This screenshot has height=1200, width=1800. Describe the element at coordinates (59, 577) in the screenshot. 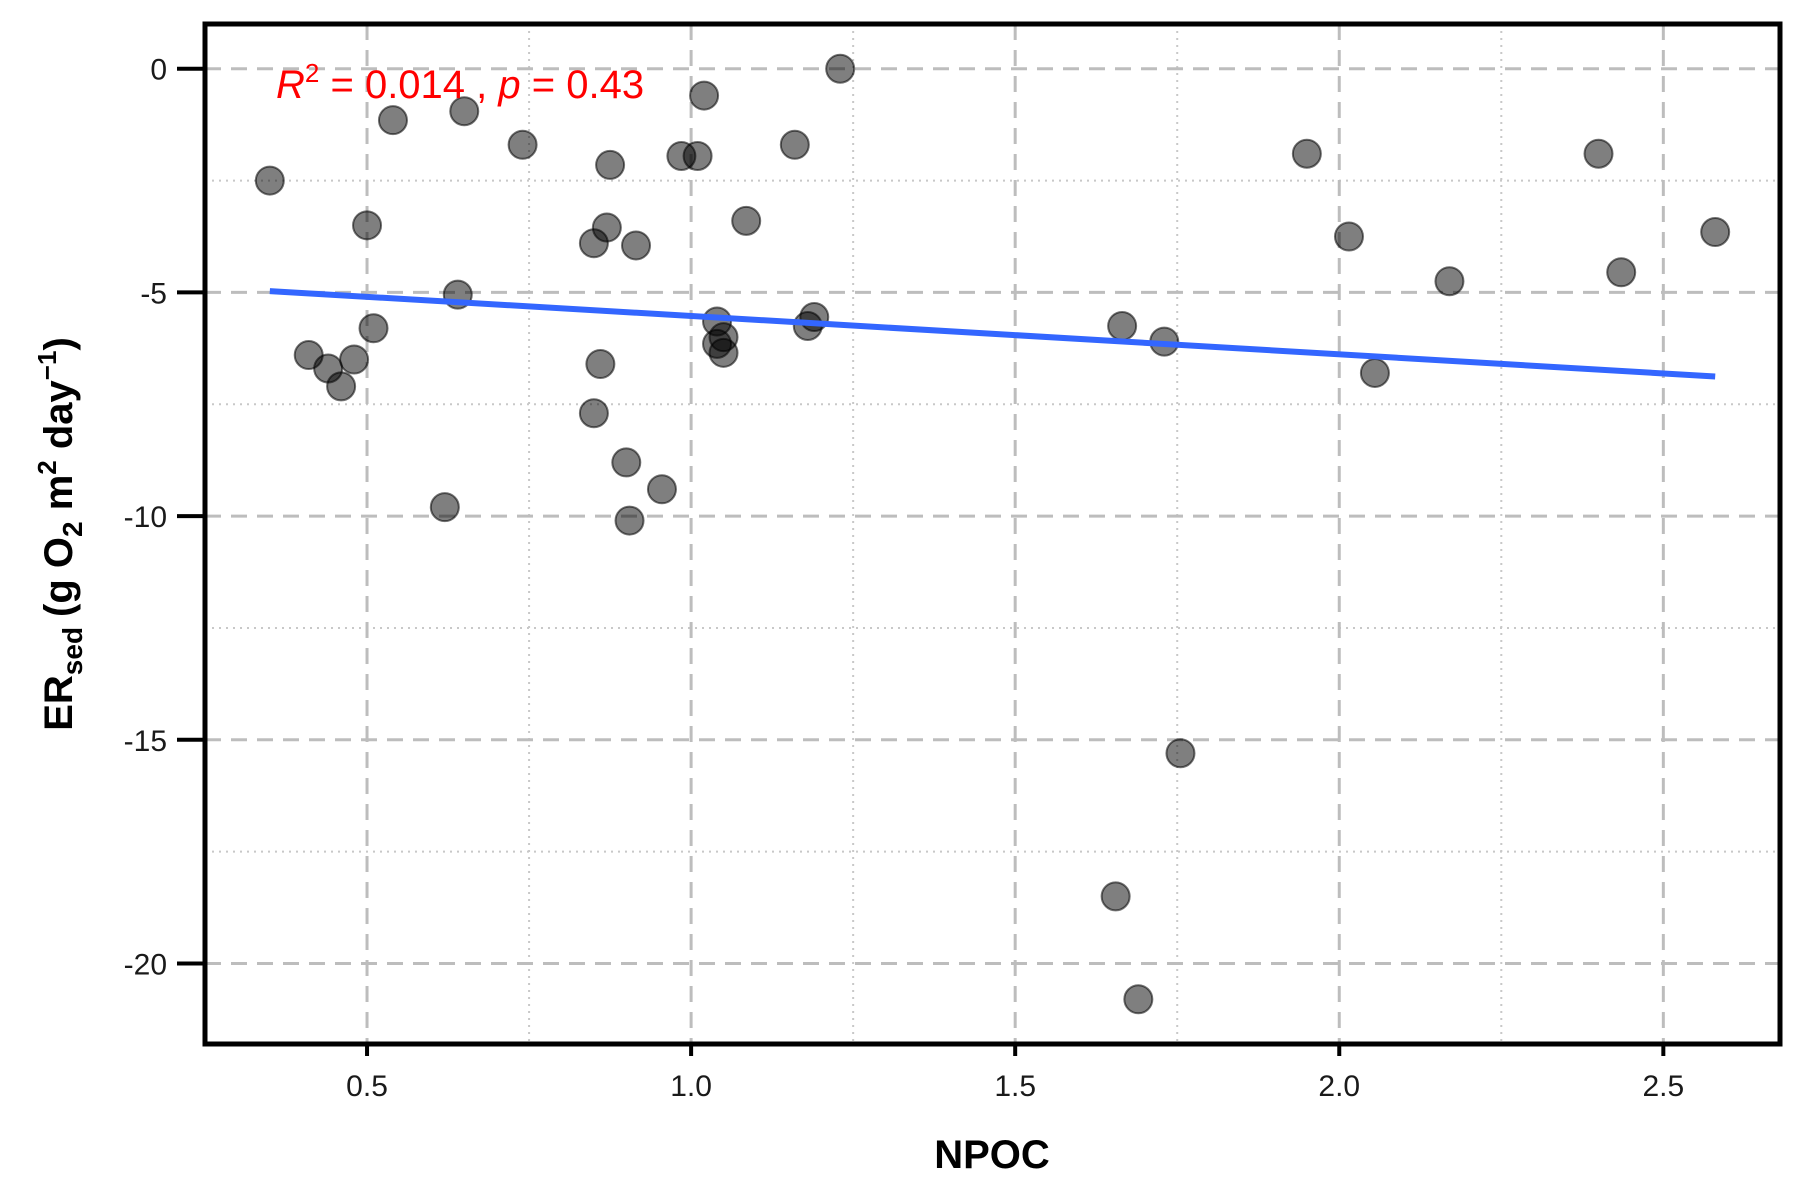

I see `y-title-units: (g O` at that location.